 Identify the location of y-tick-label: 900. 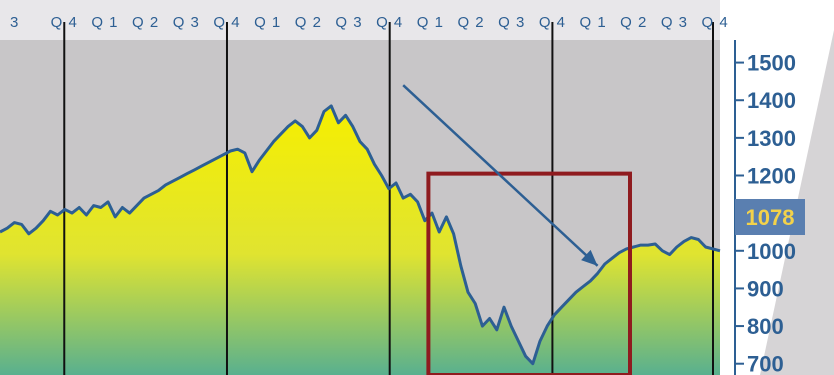
(765, 288).